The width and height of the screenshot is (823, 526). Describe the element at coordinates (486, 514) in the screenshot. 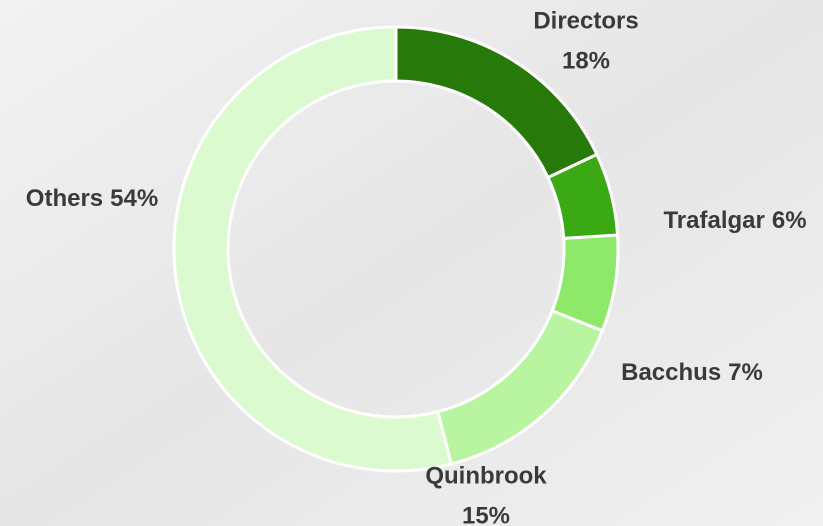

I see `value-label: 15%` at that location.